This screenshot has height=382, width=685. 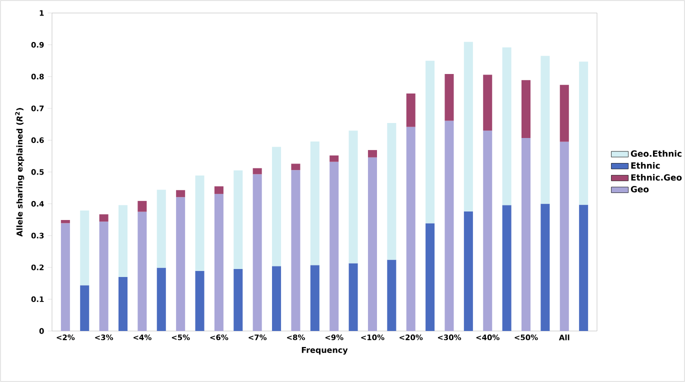 I want to click on legend-label: Ethnic.Geo, so click(x=656, y=177).